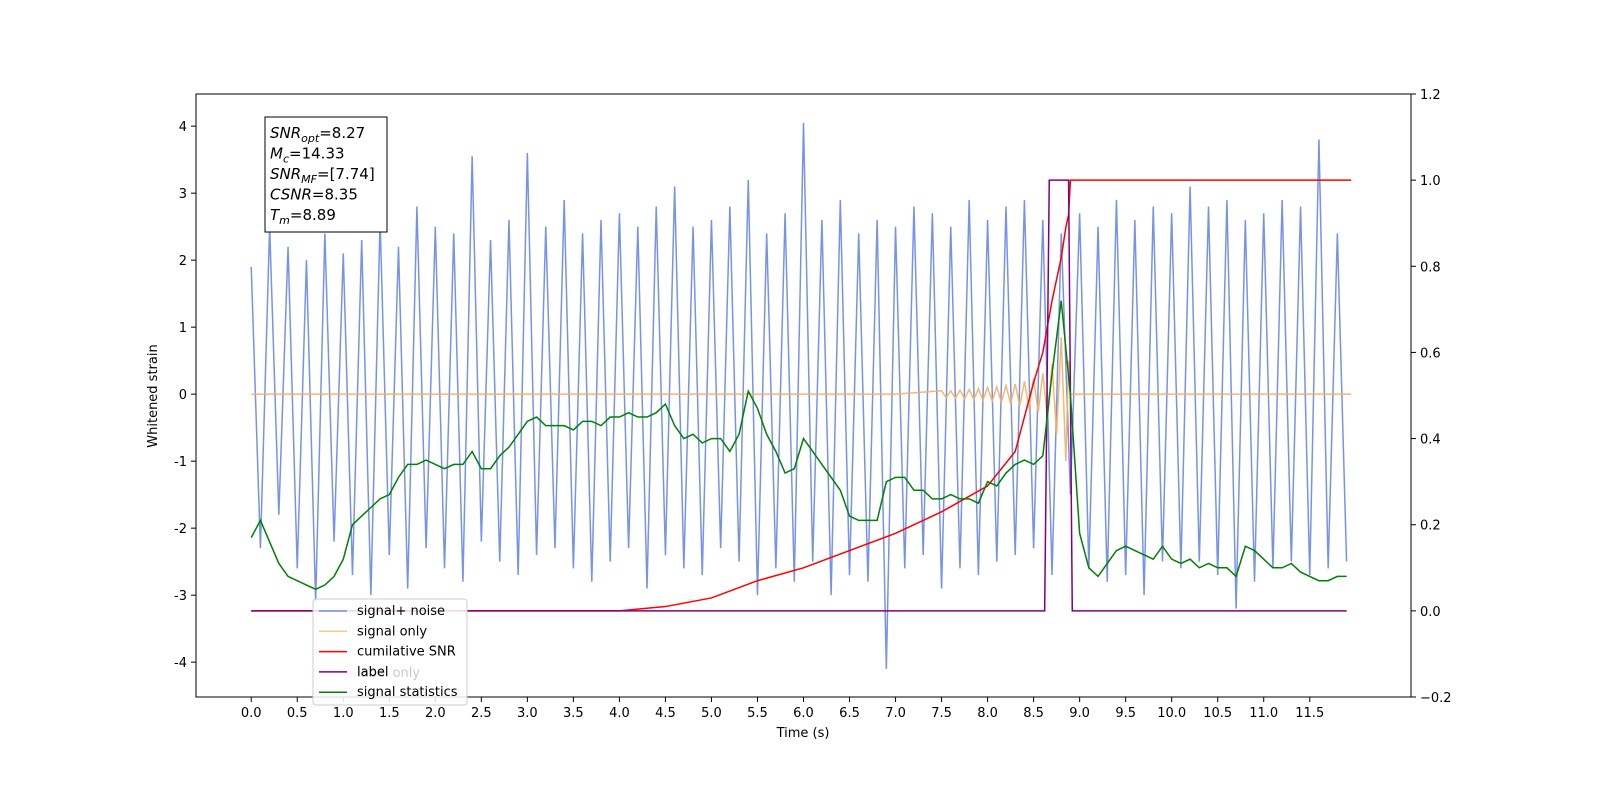  I want to click on x-tick-label: 11.5, so click(1309, 713).